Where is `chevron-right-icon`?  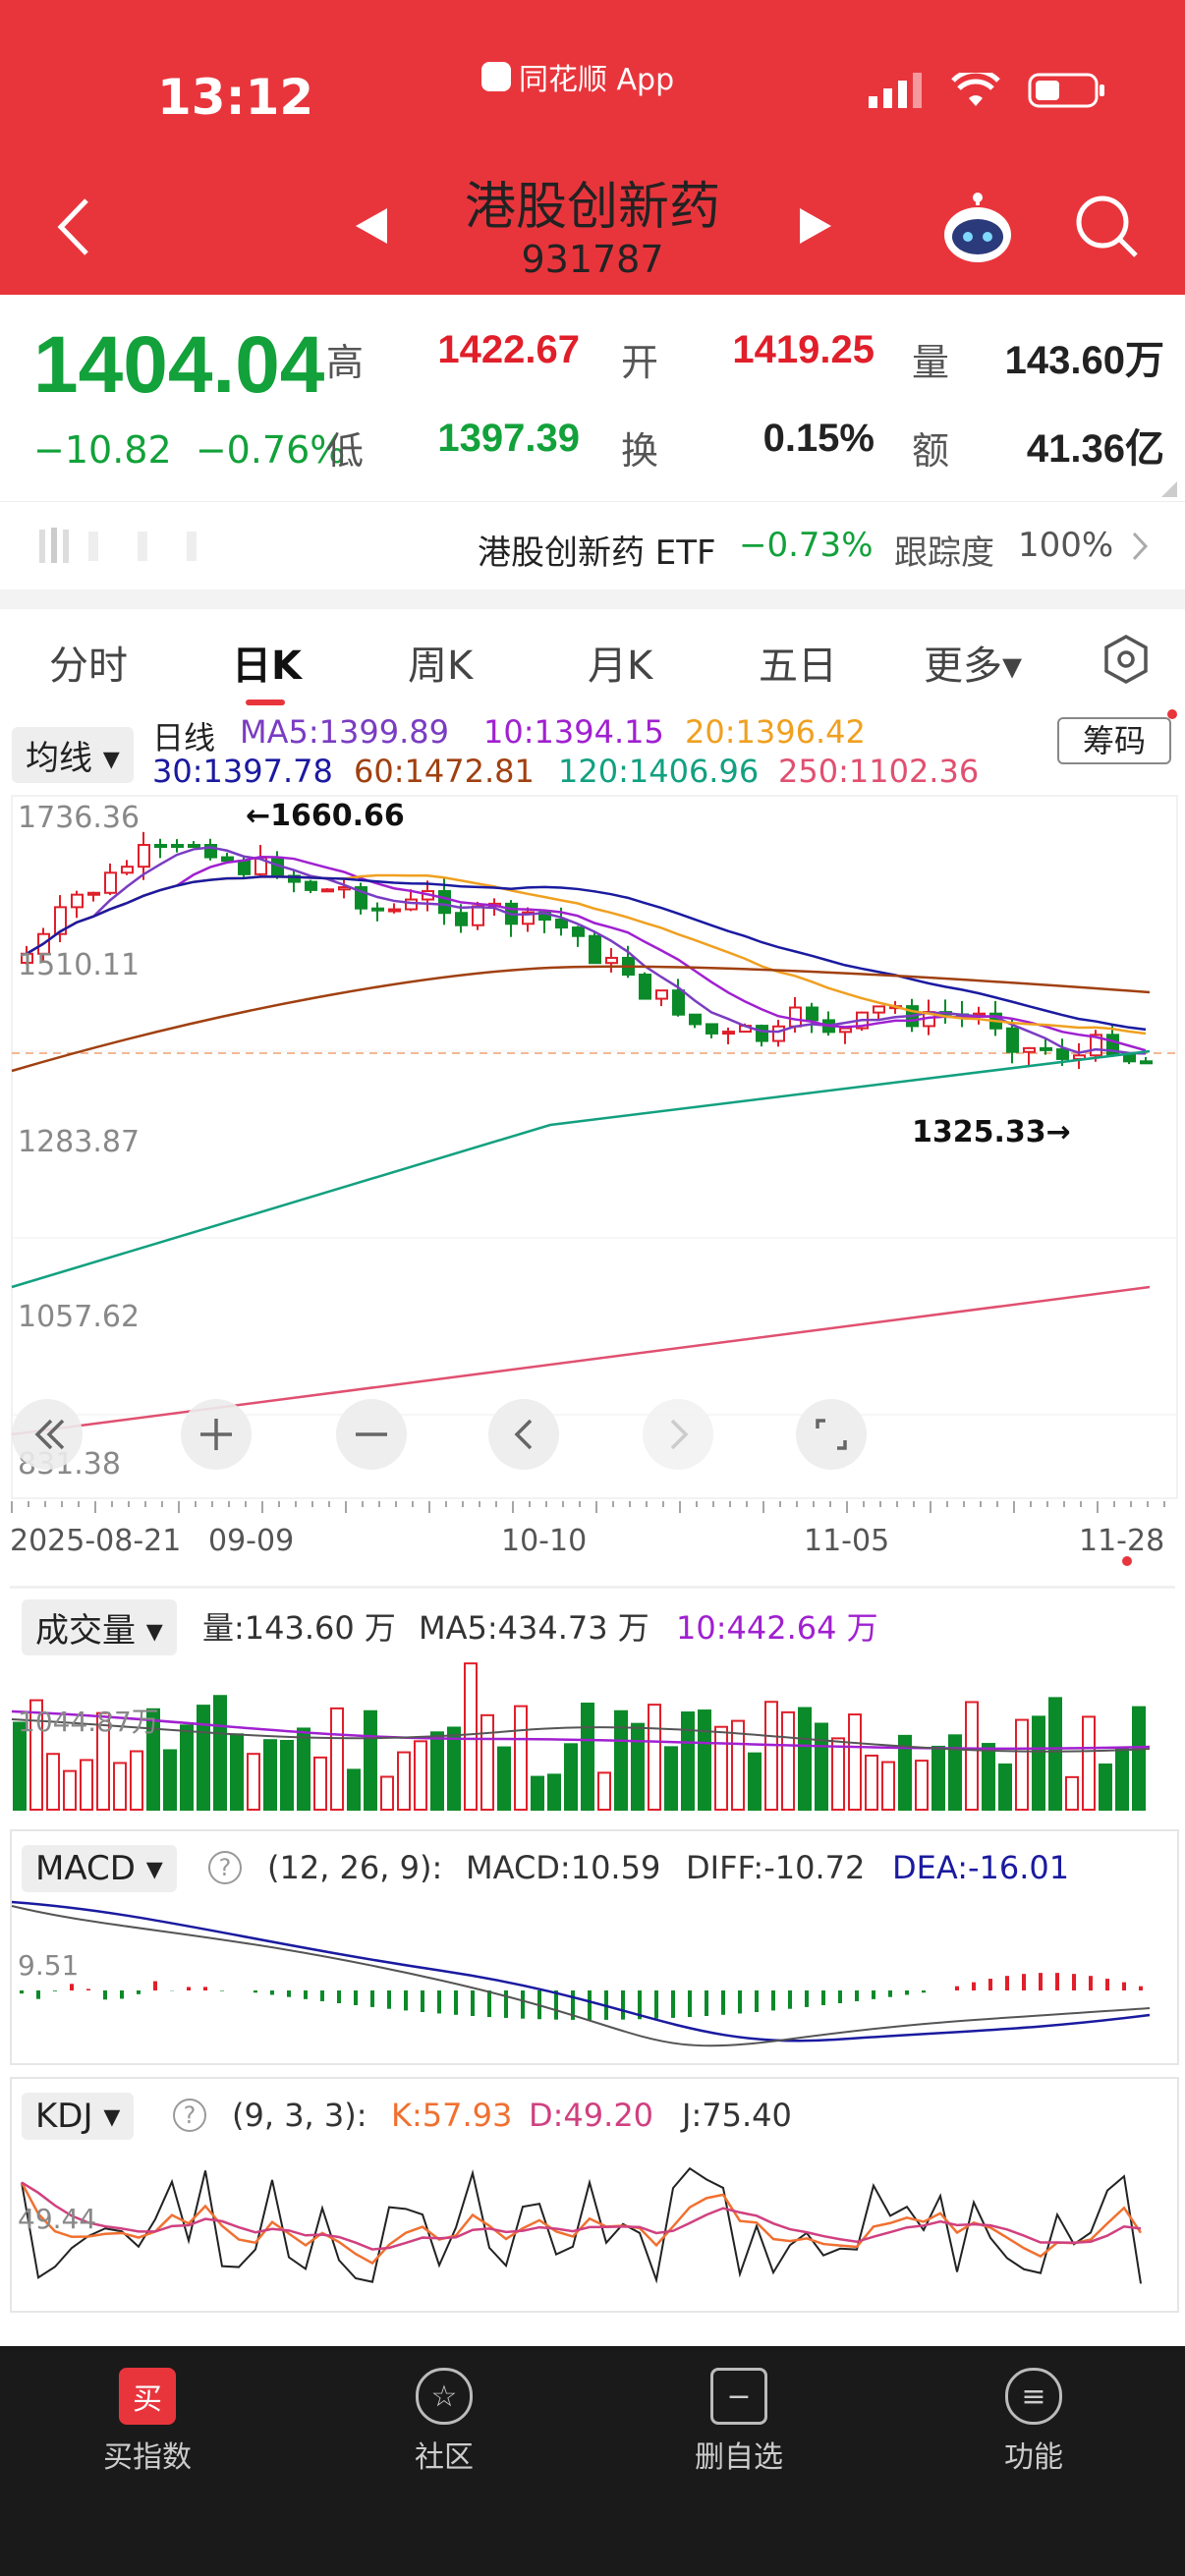 chevron-right-icon is located at coordinates (1141, 546).